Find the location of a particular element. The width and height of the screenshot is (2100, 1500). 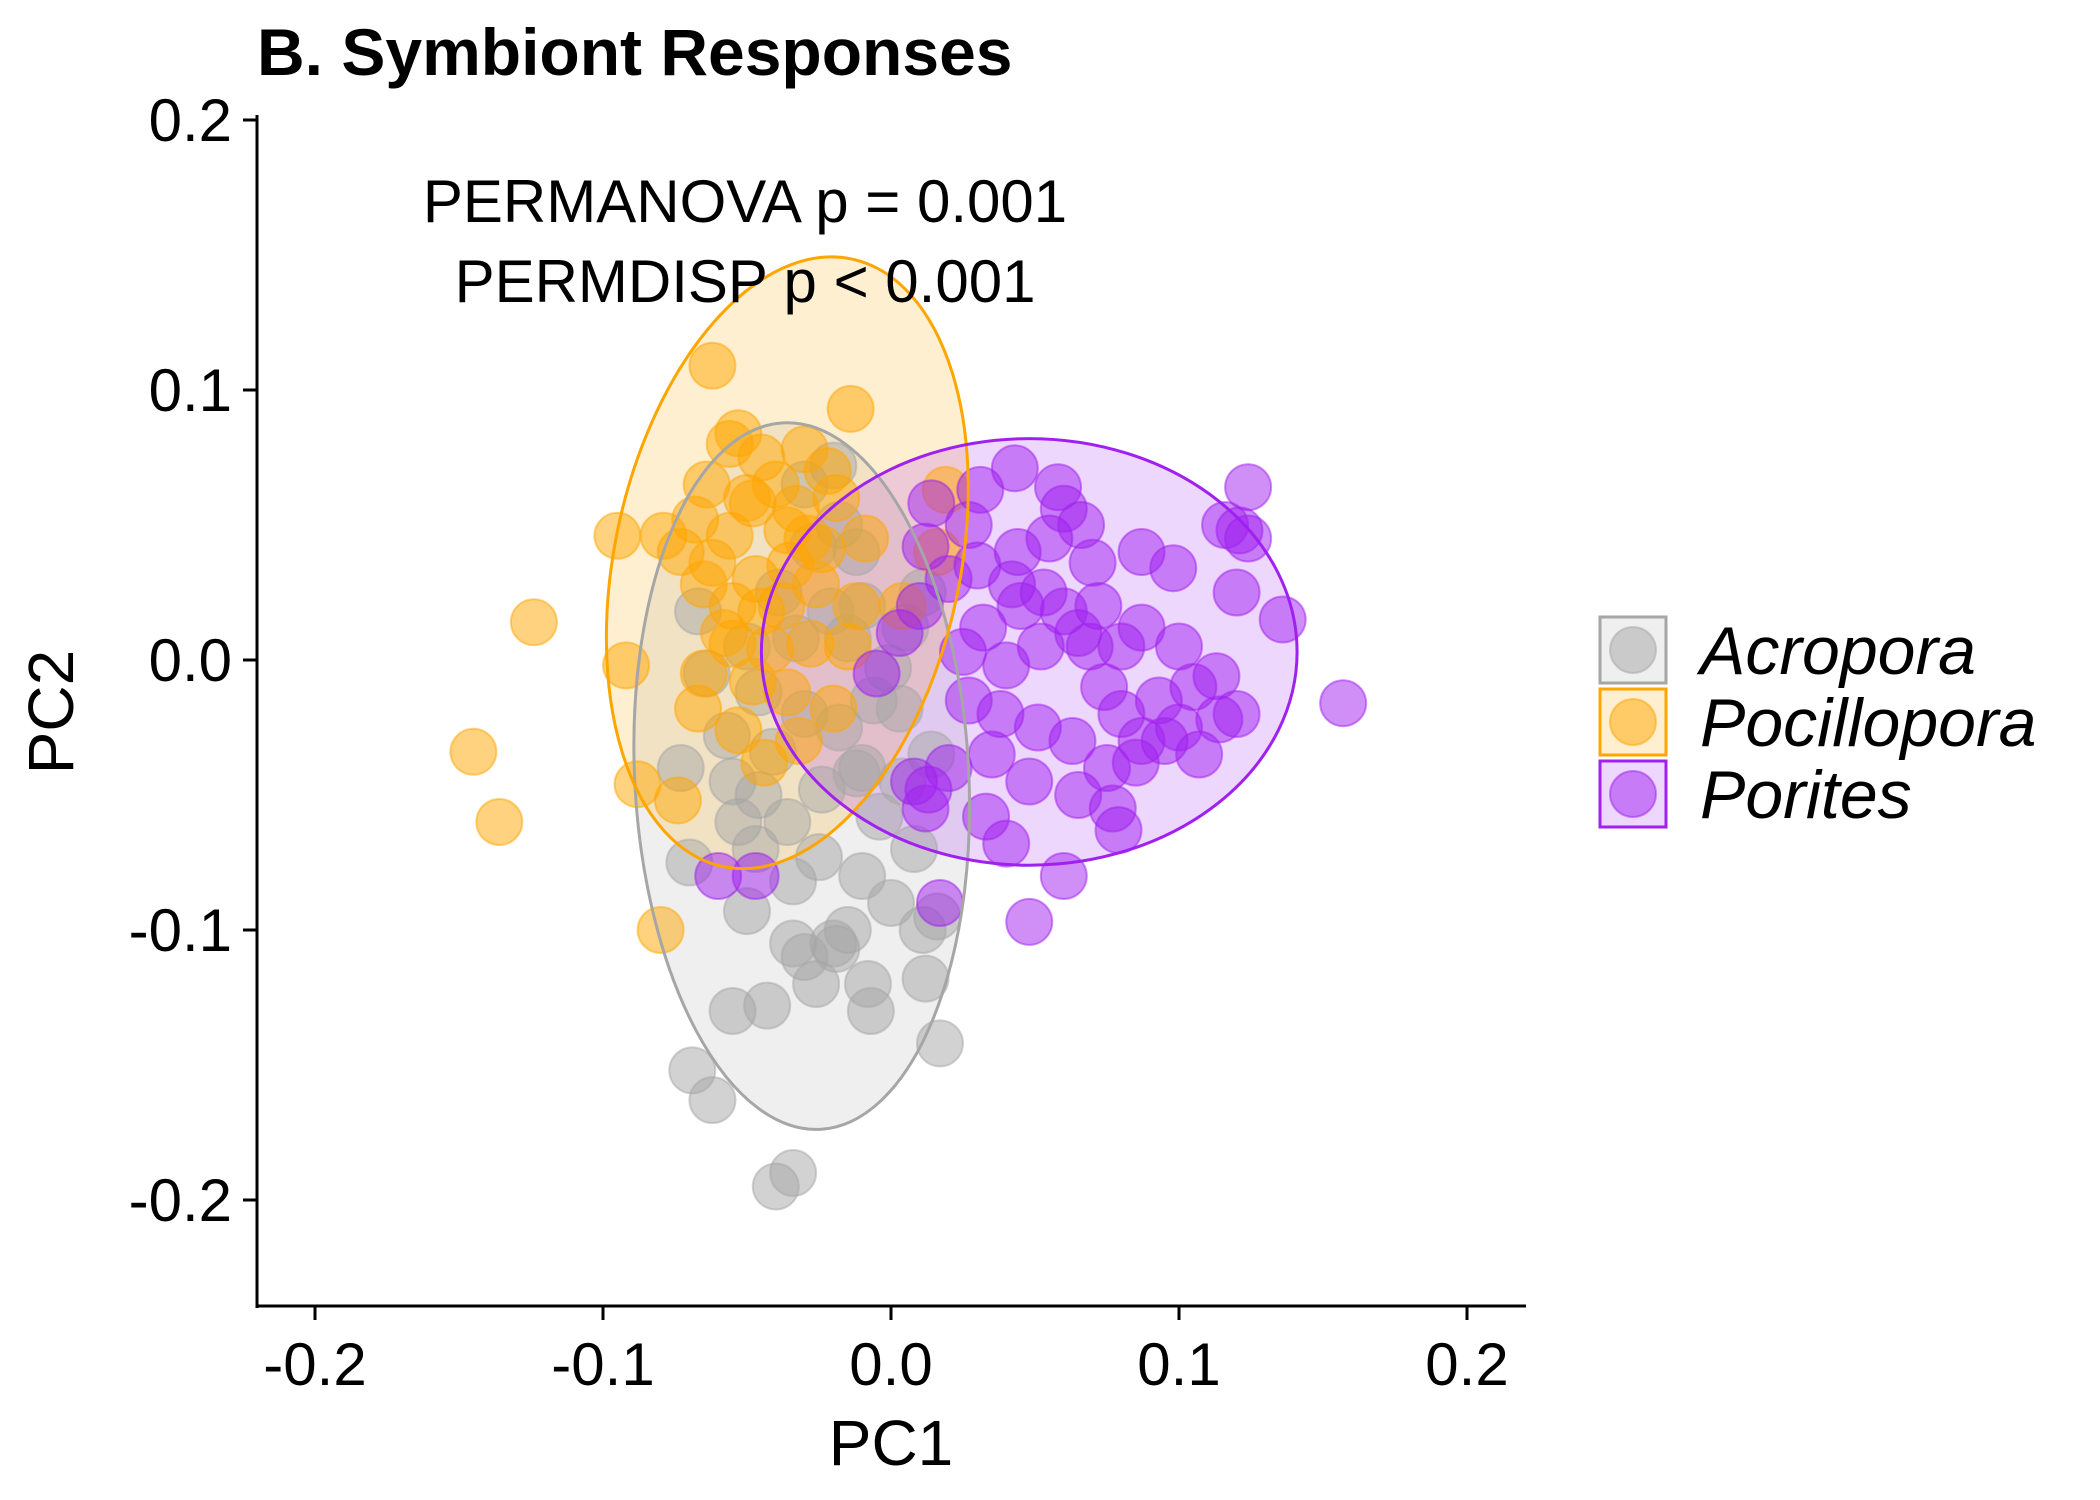

y-tick-label: -0.1 is located at coordinates (180, 930).